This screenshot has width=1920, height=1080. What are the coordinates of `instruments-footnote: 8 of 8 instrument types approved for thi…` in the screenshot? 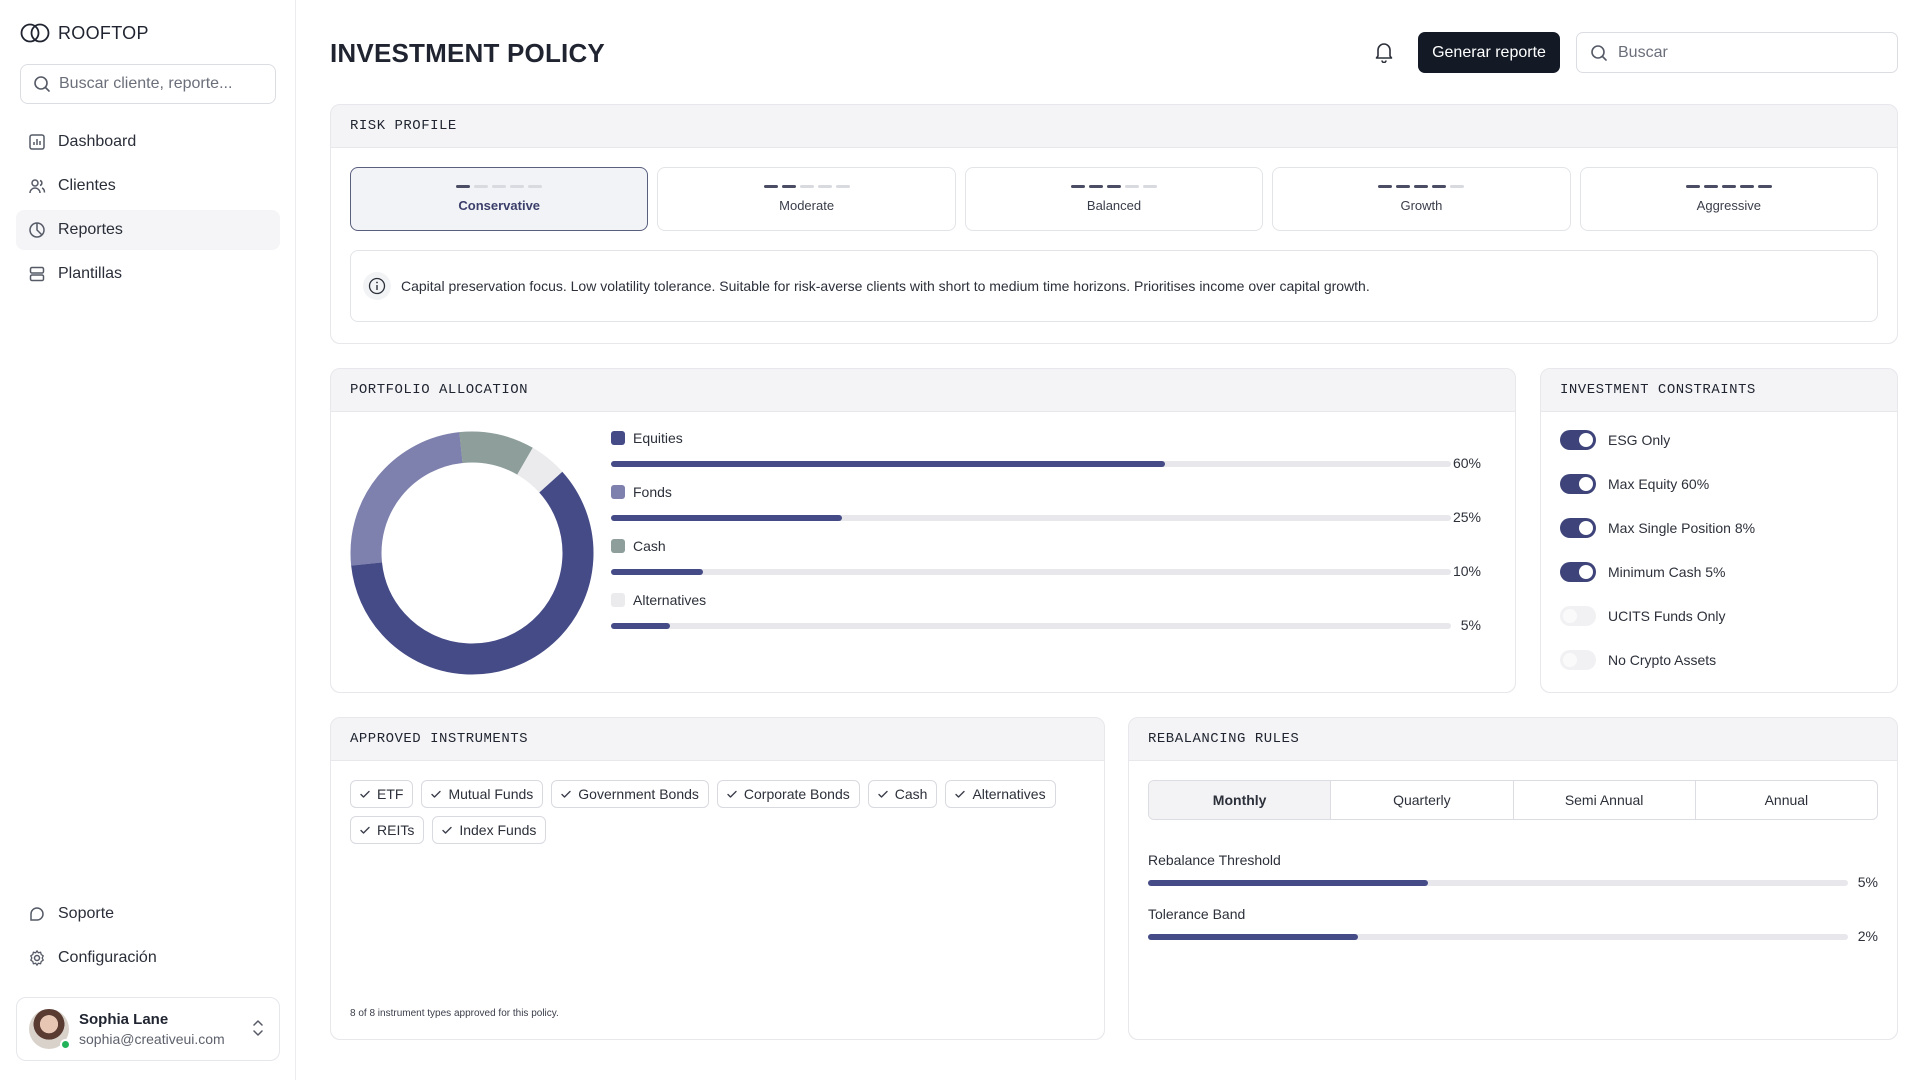 It's located at (454, 1013).